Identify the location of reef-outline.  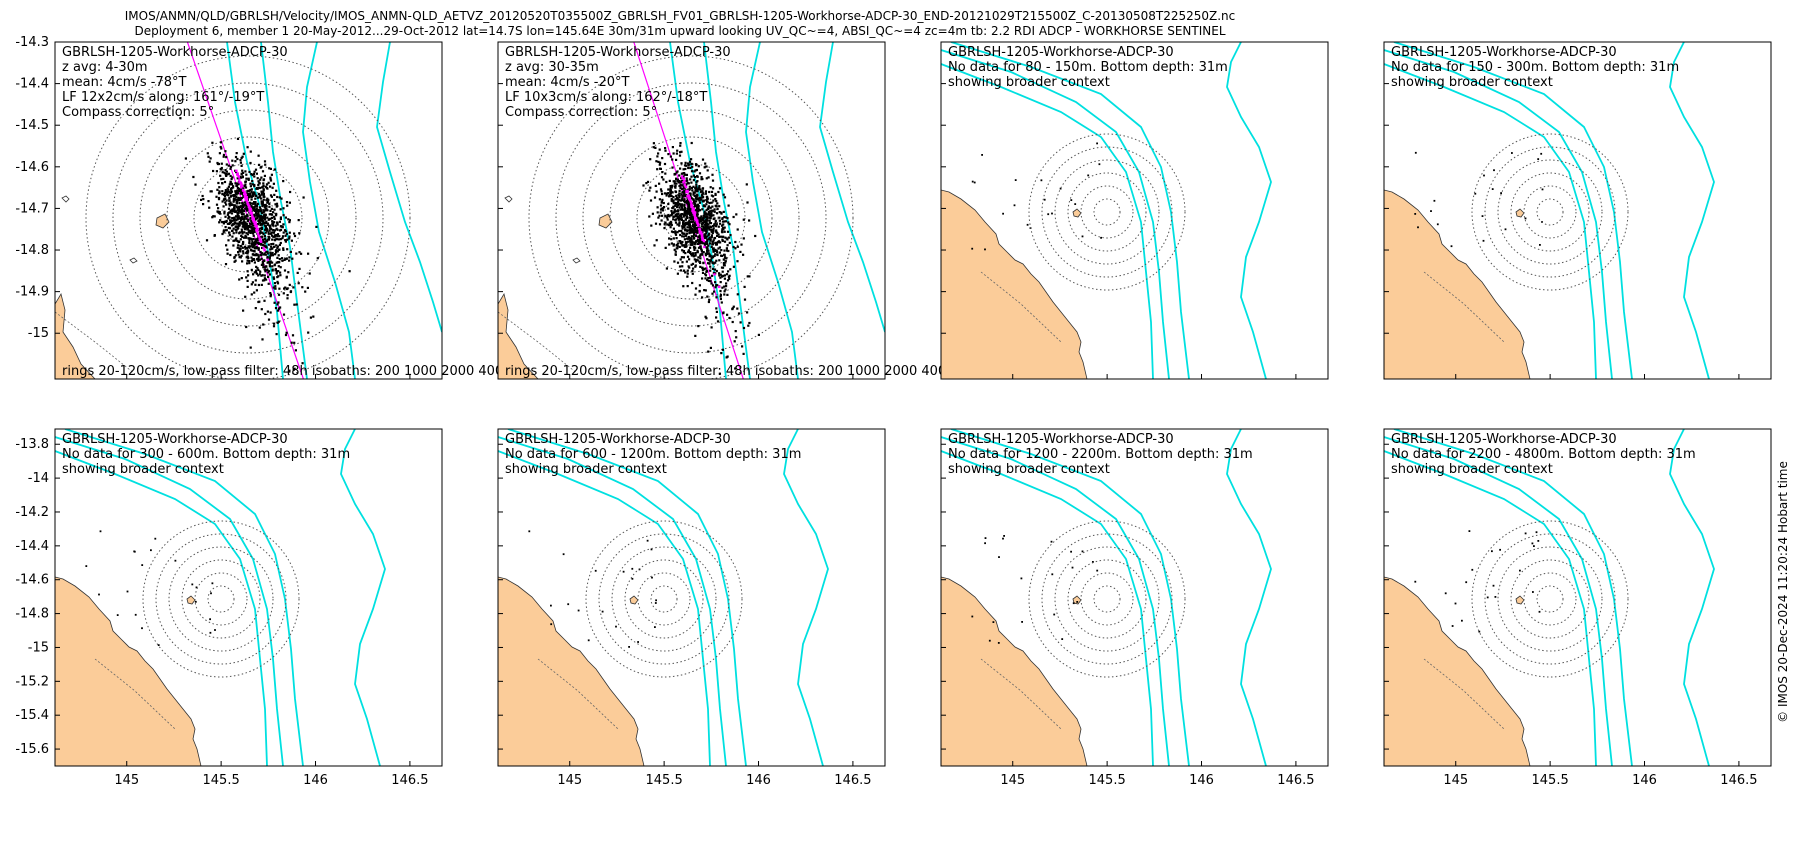
(508, 199).